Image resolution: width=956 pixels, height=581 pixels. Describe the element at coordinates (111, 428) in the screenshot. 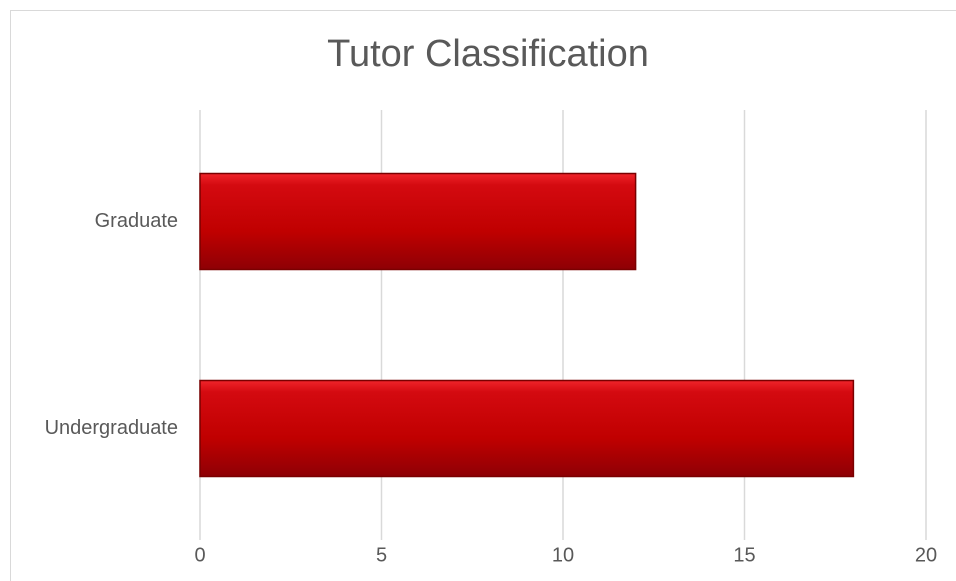

I see `y-tick-label: Undergraduate` at that location.